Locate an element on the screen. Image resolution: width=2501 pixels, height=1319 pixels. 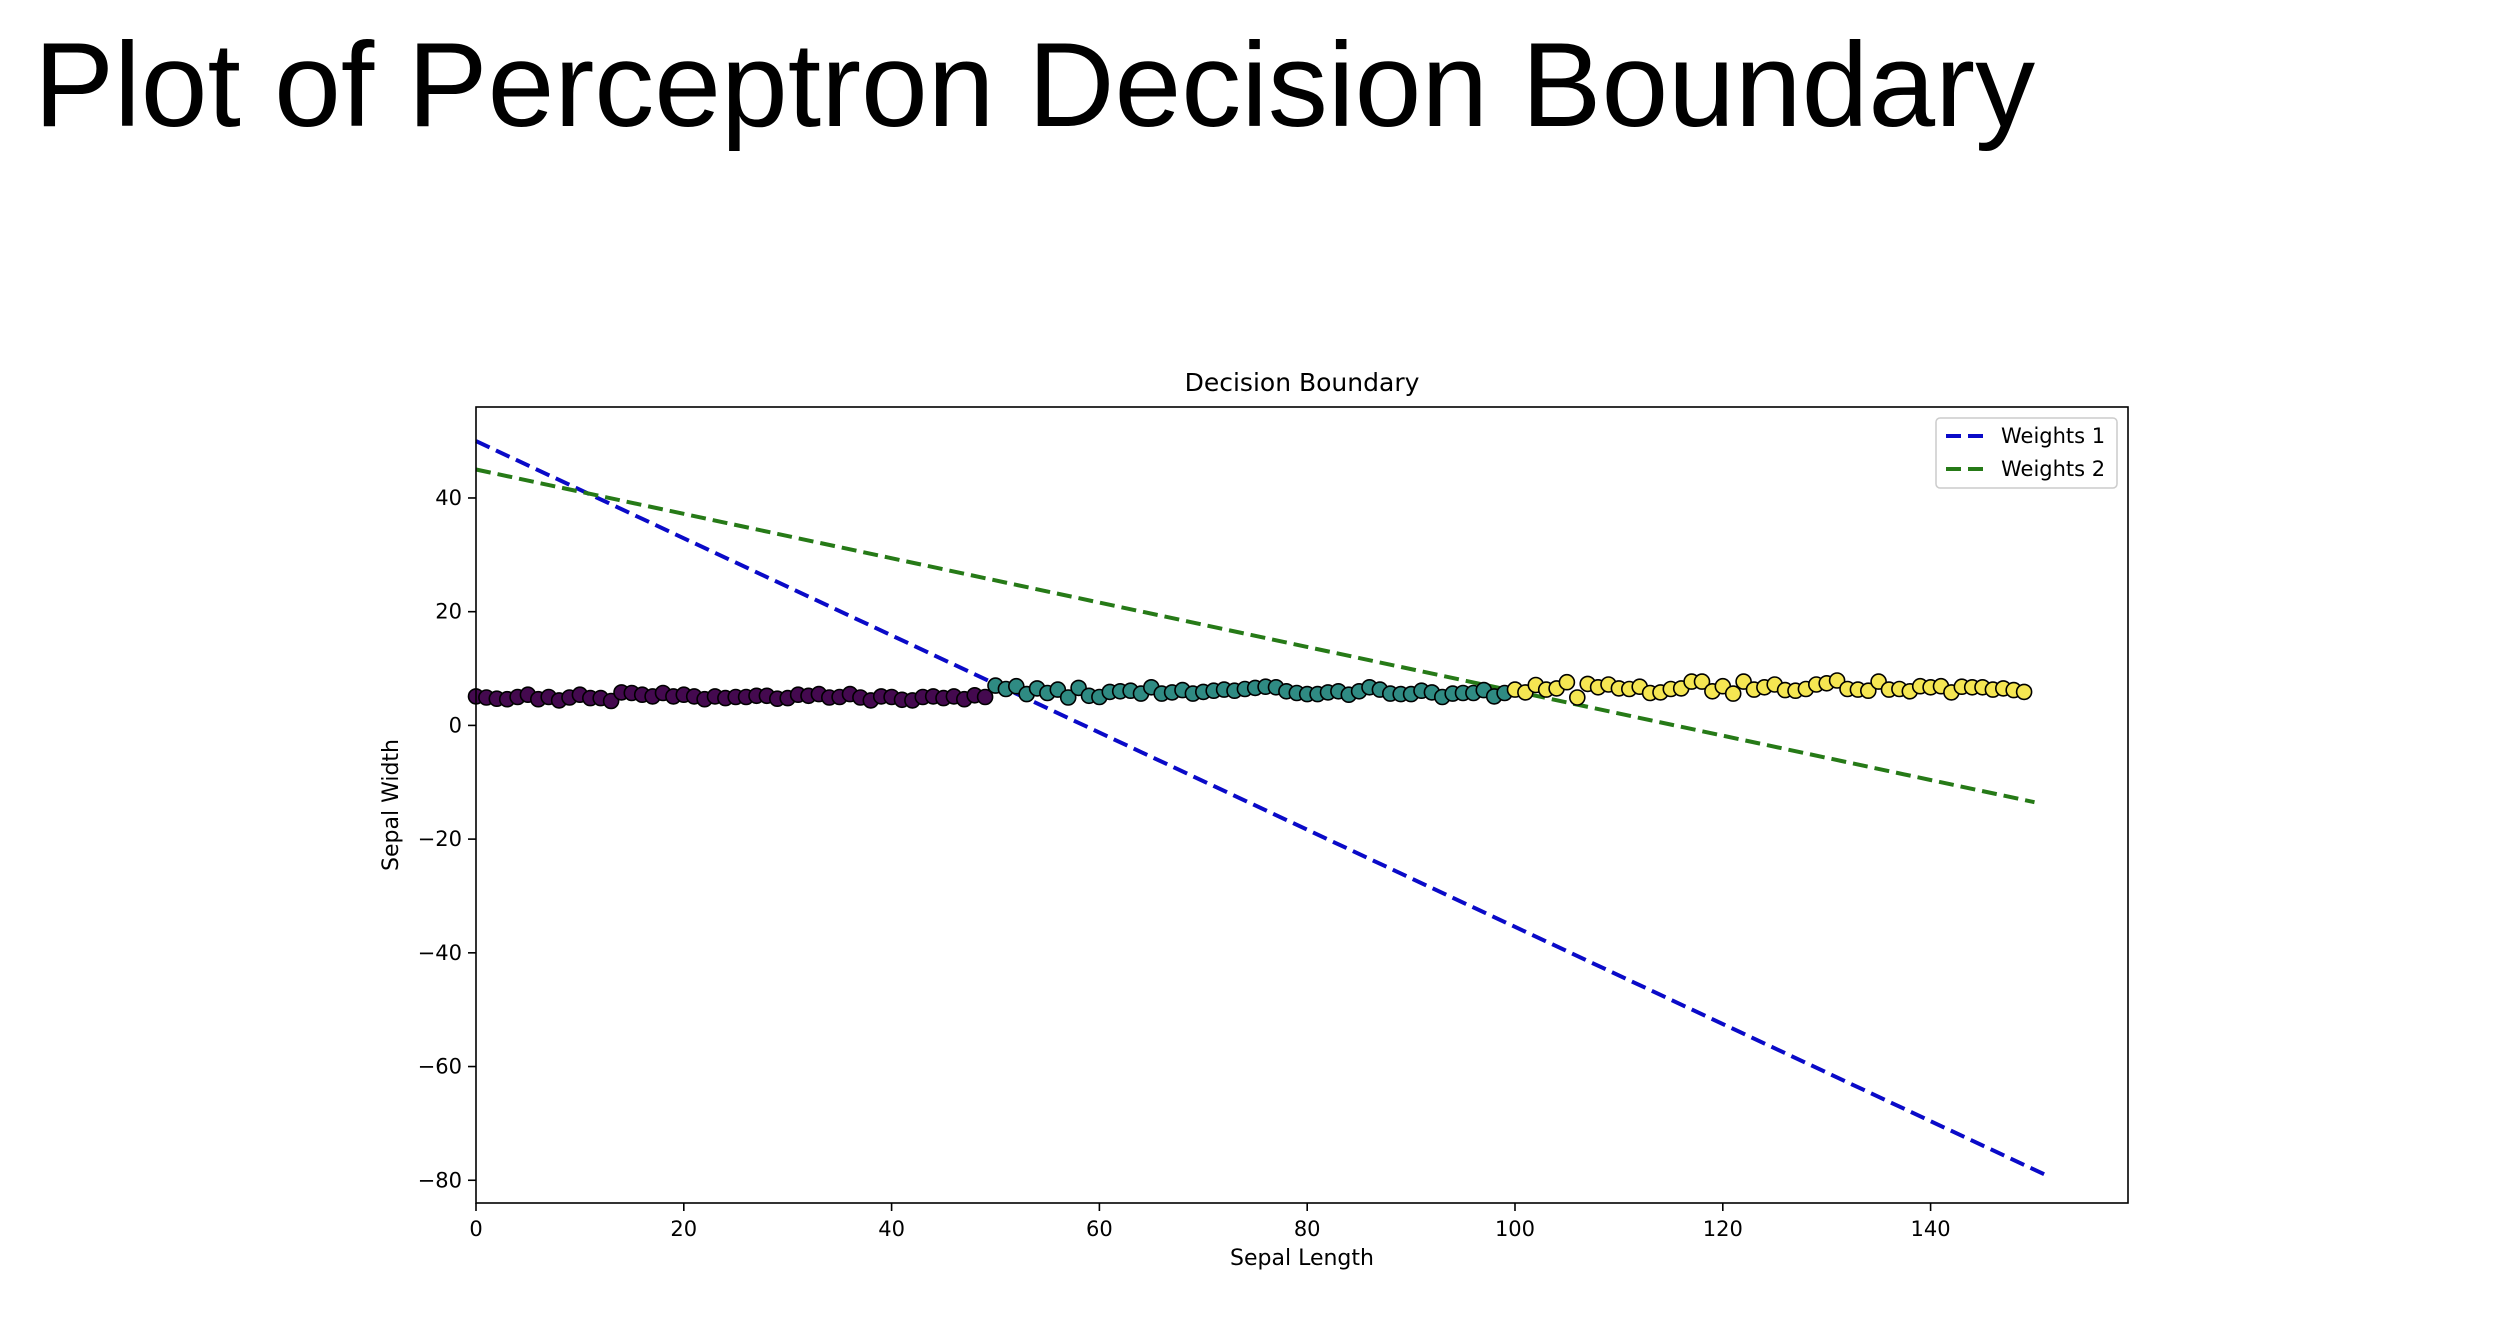
legend-label-2: Weights 2 is located at coordinates (2053, 469).